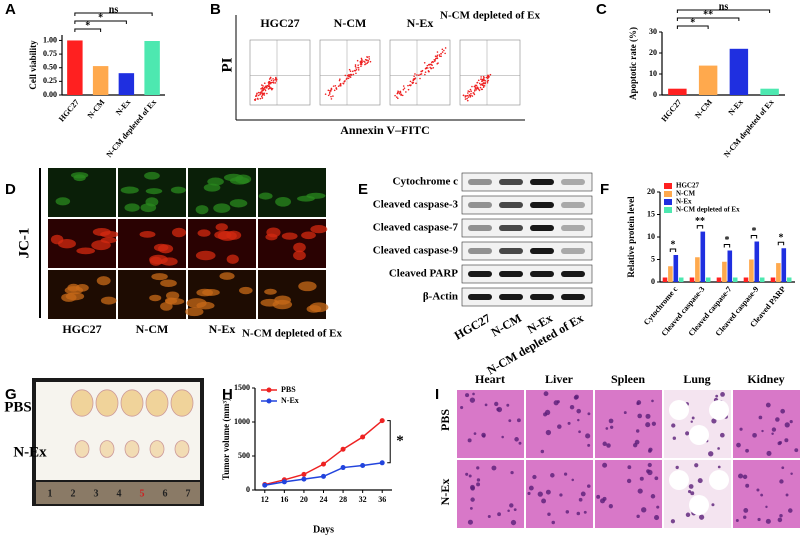 The height and width of the screenshot is (538, 800). Describe the element at coordinates (350, 23) in the screenshot. I see `flow-title: N-CM` at that location.